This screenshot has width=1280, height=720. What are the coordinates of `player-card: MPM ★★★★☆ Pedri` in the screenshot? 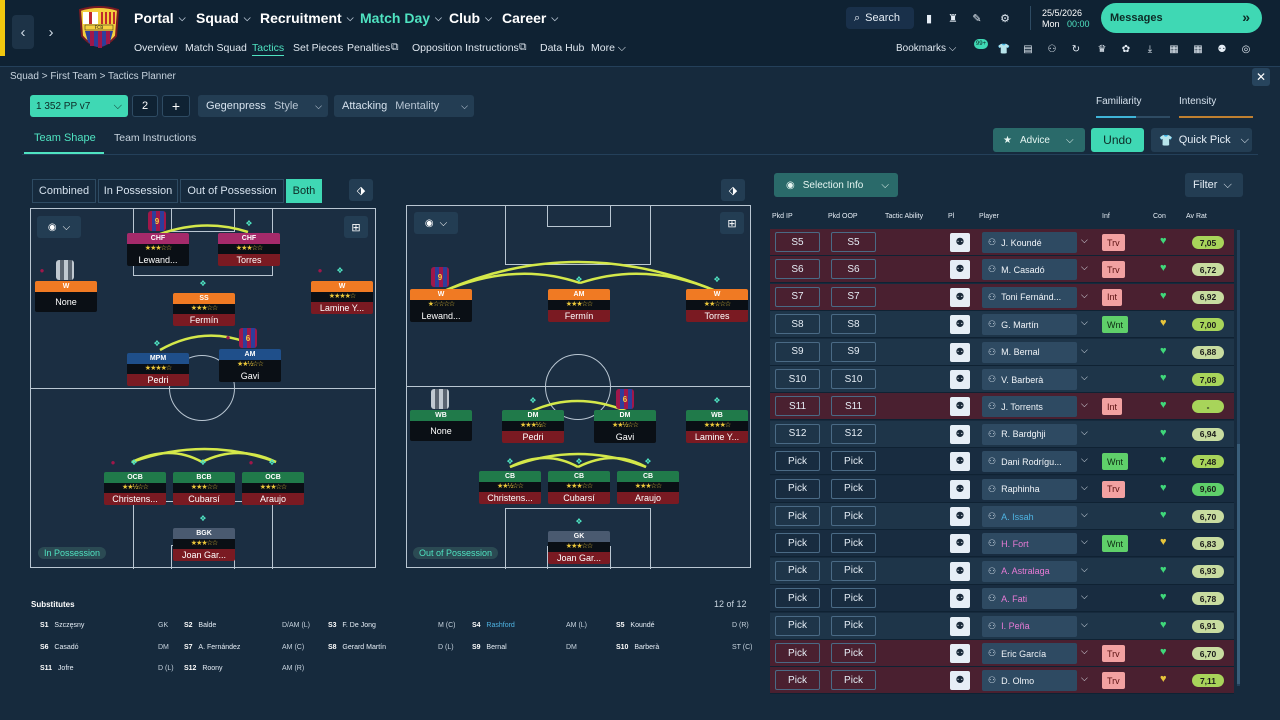 It's located at (158, 369).